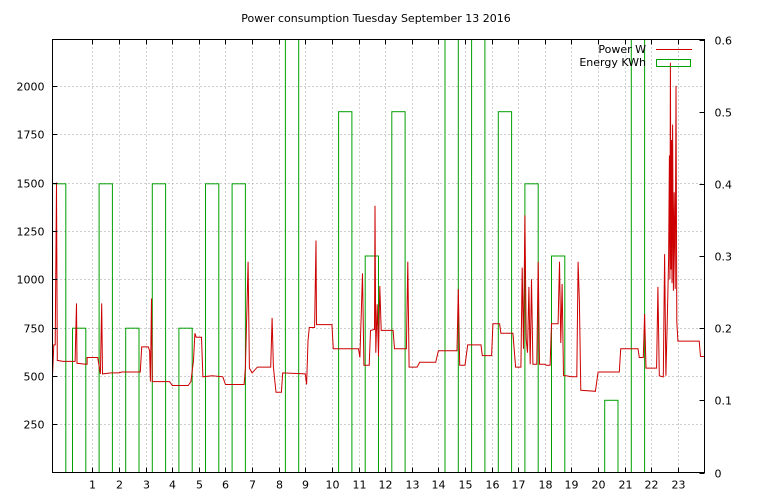  What do you see at coordinates (673, 63) in the screenshot?
I see `legend-swatch-energy` at bounding box center [673, 63].